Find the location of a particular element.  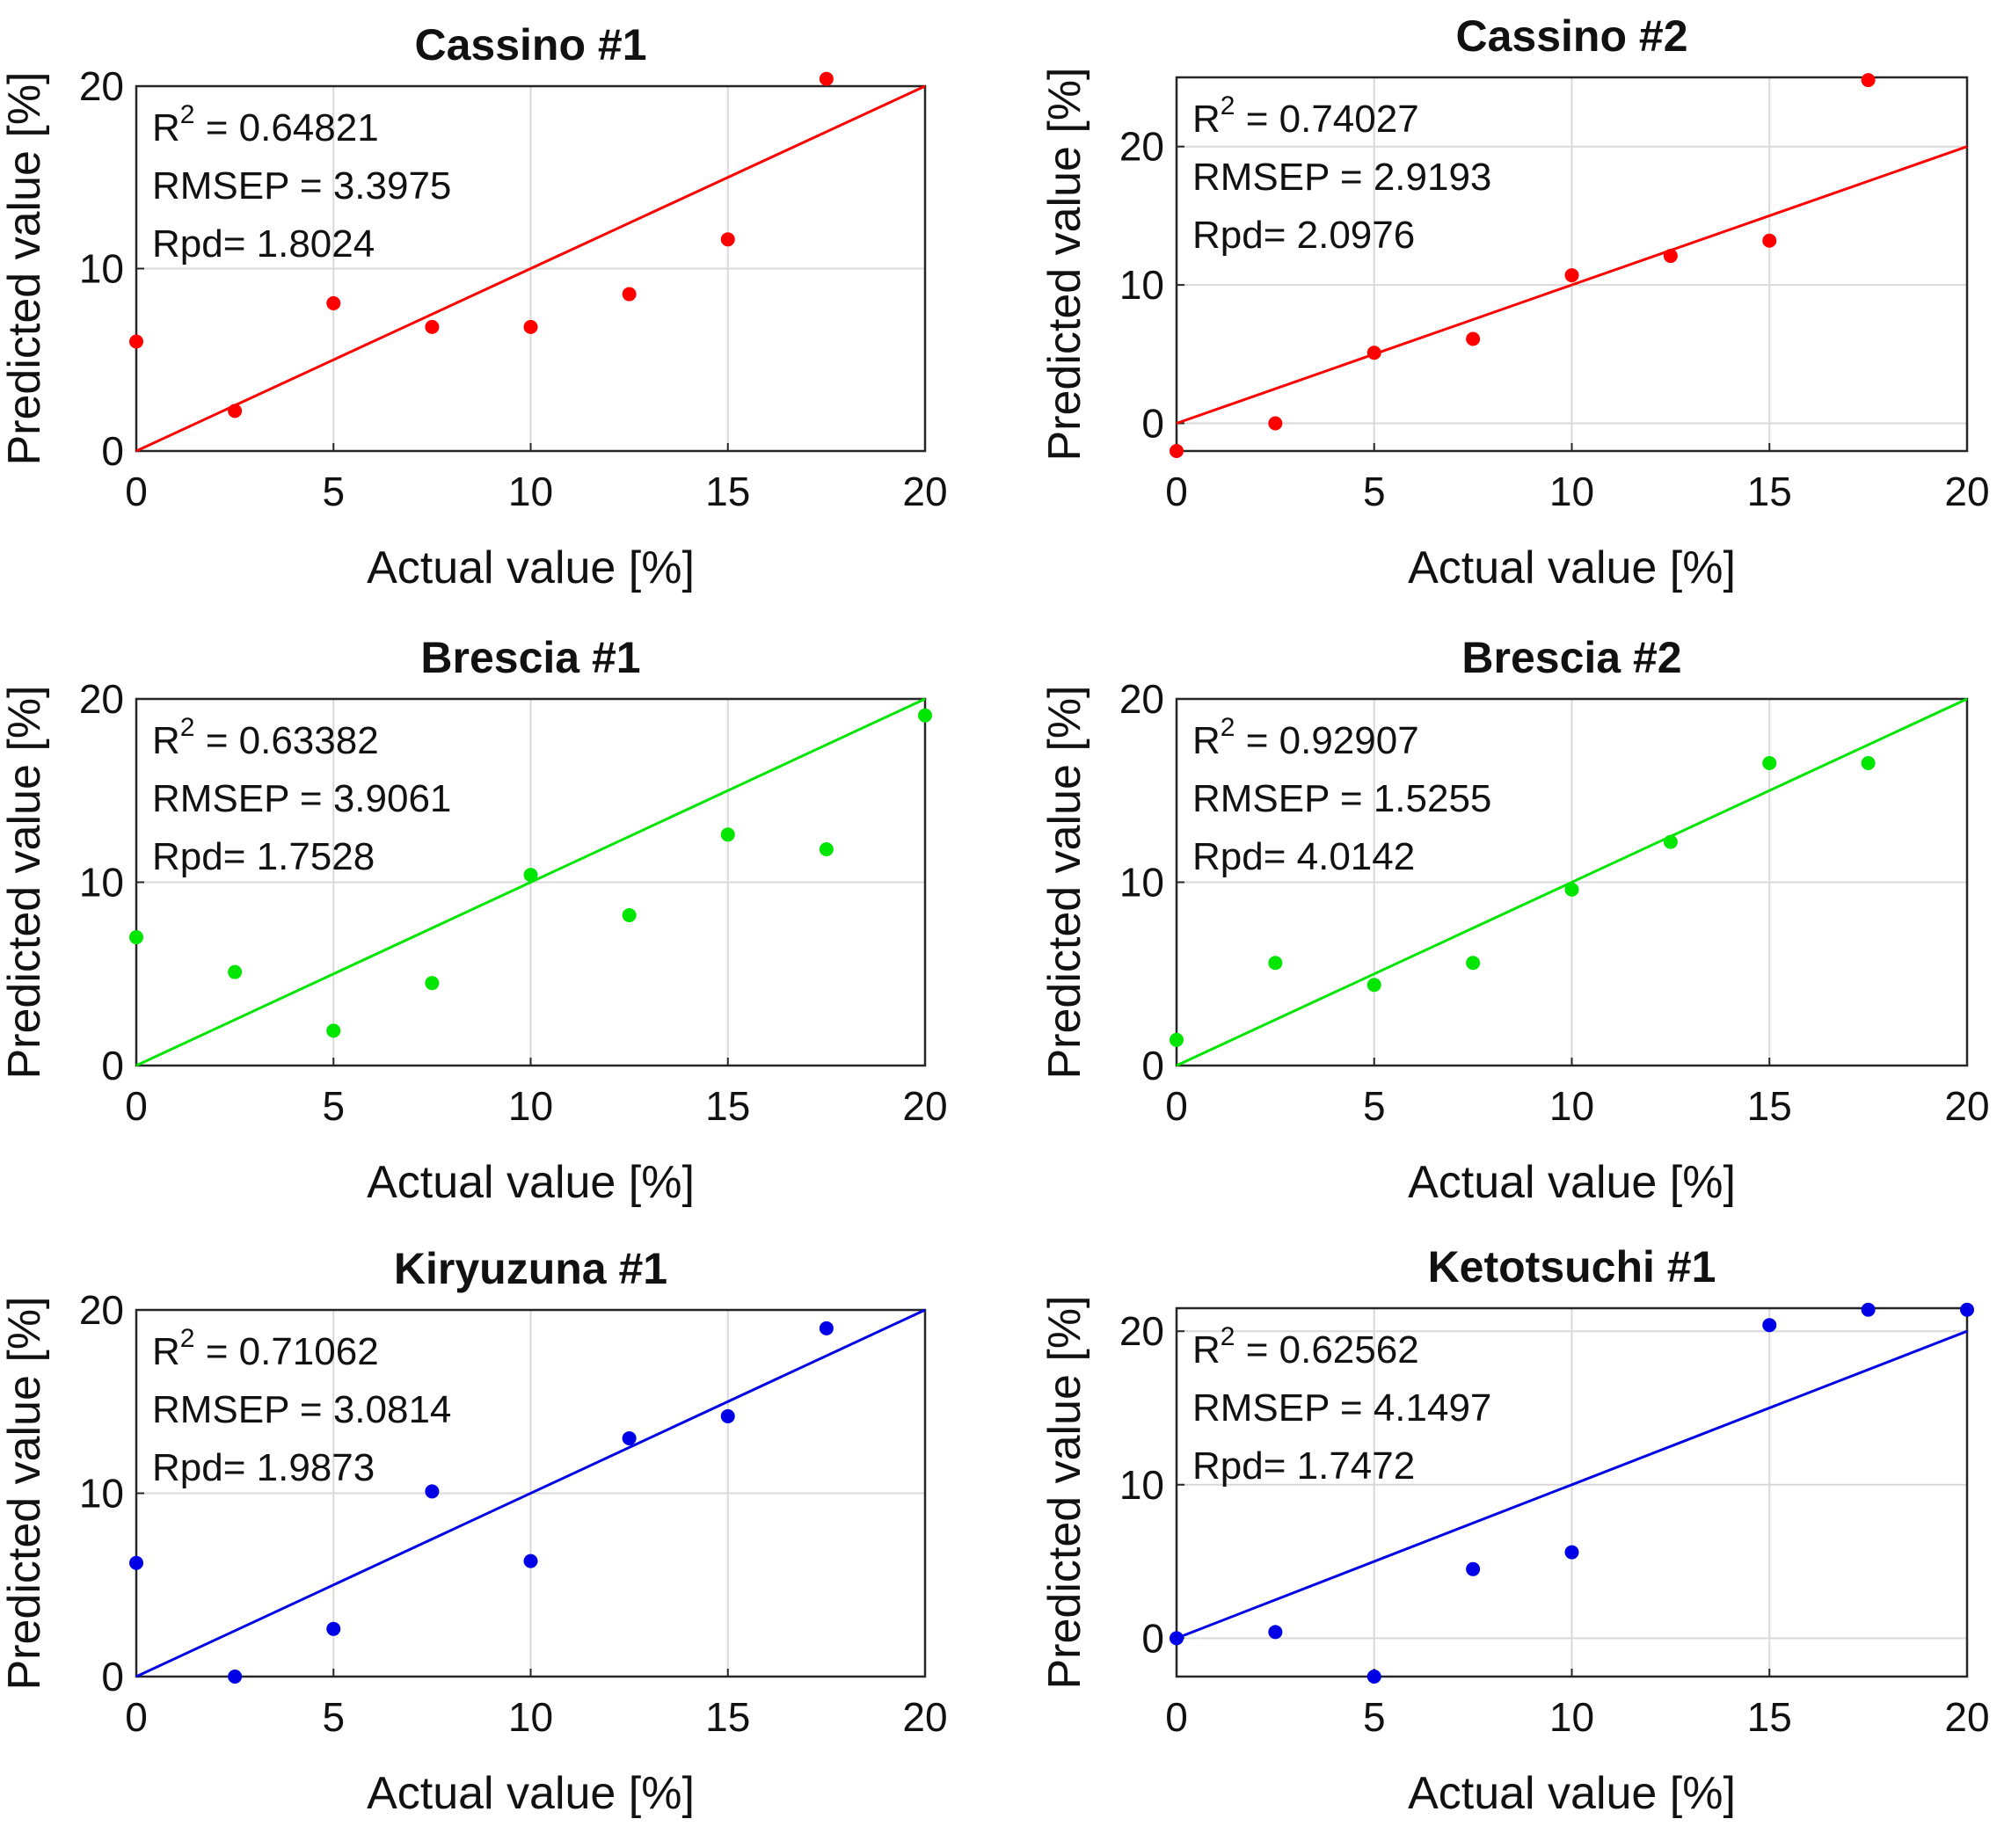

chart-title: Kiryuzuna #1 is located at coordinates (530, 1268).